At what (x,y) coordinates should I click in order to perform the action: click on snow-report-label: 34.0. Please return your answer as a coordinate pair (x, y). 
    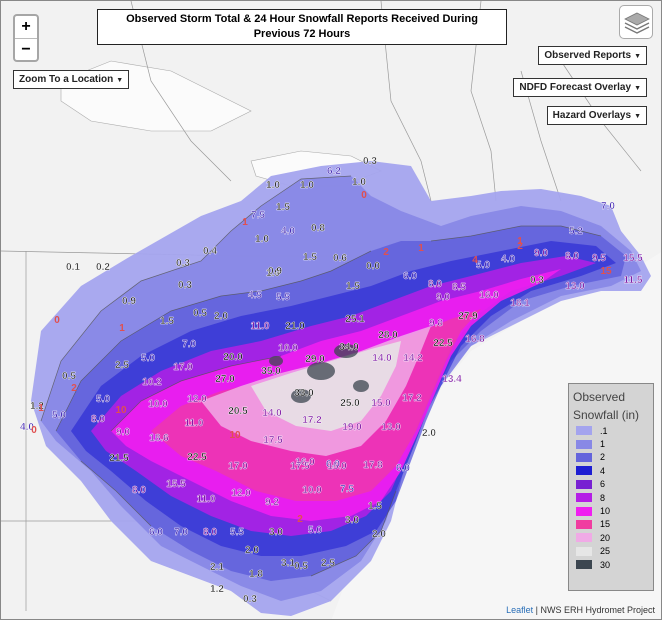
    Looking at the image, I should click on (349, 347).